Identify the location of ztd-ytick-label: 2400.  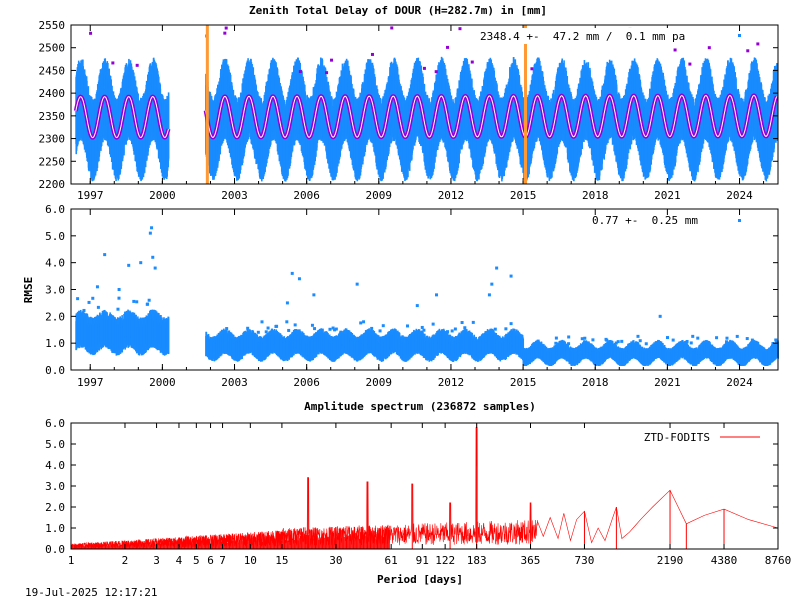
(52, 93).